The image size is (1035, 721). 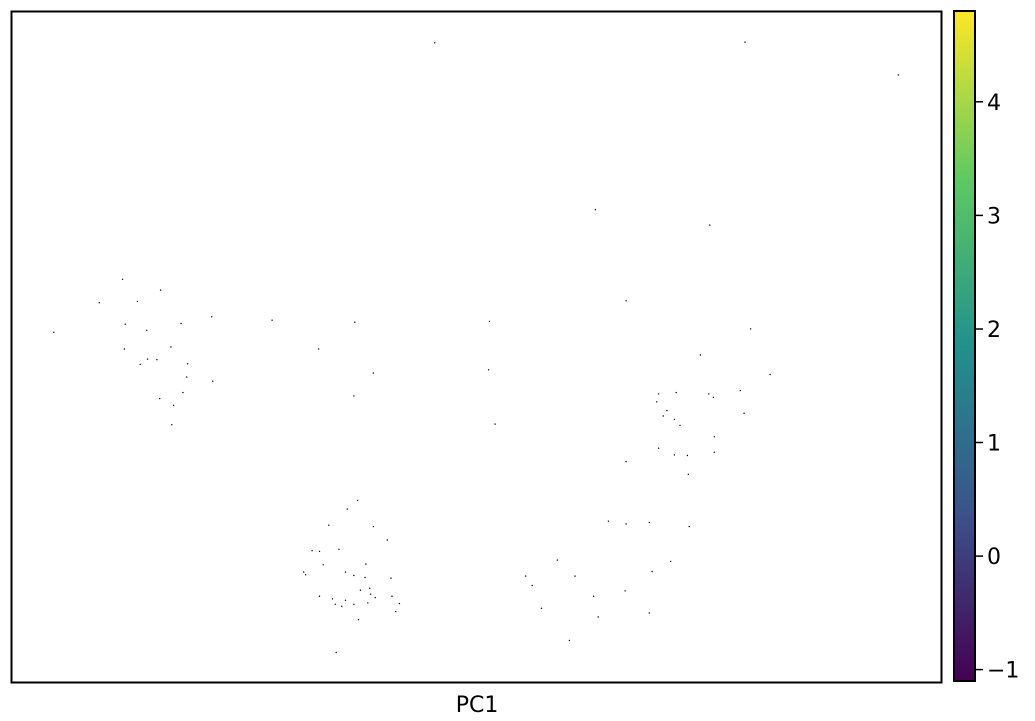 What do you see at coordinates (994, 216) in the screenshot?
I see `colorbar-tick-label: 3` at bounding box center [994, 216].